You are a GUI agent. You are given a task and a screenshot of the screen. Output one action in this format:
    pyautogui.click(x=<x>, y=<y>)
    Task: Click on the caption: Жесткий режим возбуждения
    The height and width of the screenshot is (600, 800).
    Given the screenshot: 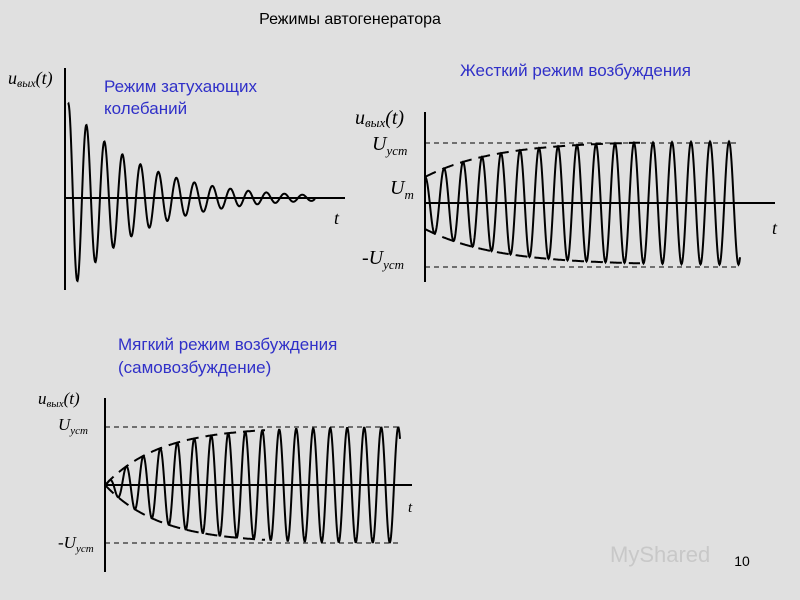 What is the action you would take?
    pyautogui.click(x=575, y=70)
    